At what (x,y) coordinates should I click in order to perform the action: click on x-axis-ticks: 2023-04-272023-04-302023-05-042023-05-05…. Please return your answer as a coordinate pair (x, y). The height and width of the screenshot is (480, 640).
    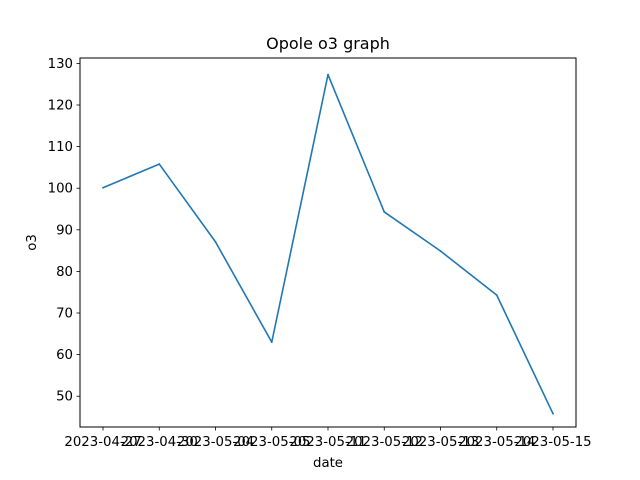
    Looking at the image, I should click on (328, 438).